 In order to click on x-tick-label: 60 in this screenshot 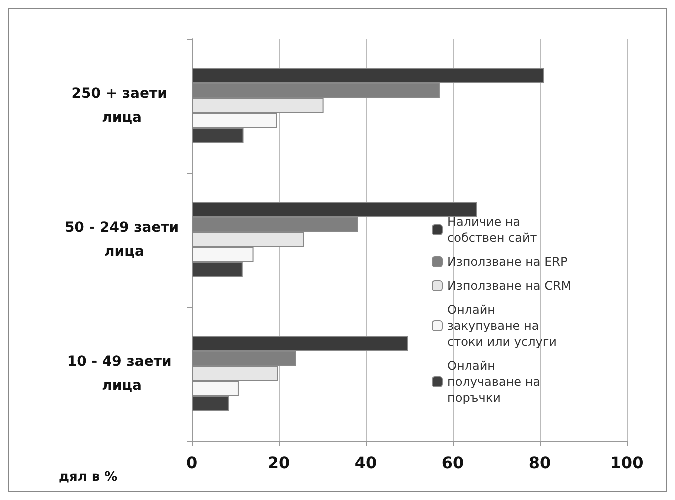, I will do `click(453, 463)`.